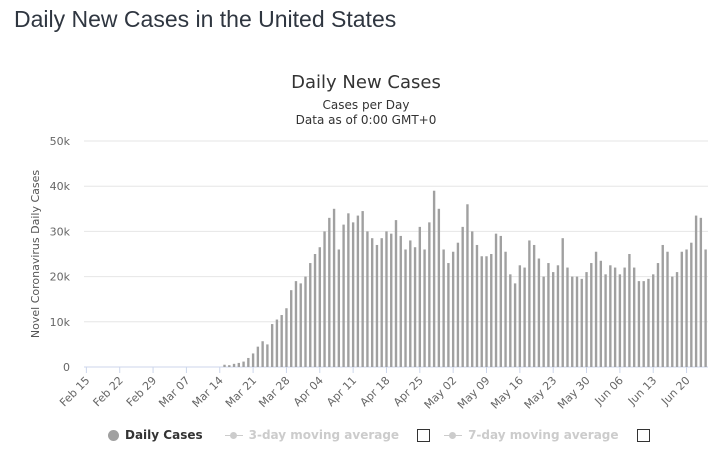 Image resolution: width=720 pixels, height=468 pixels. I want to click on legend-3-day-average: 3-day moving average, so click(311, 435).